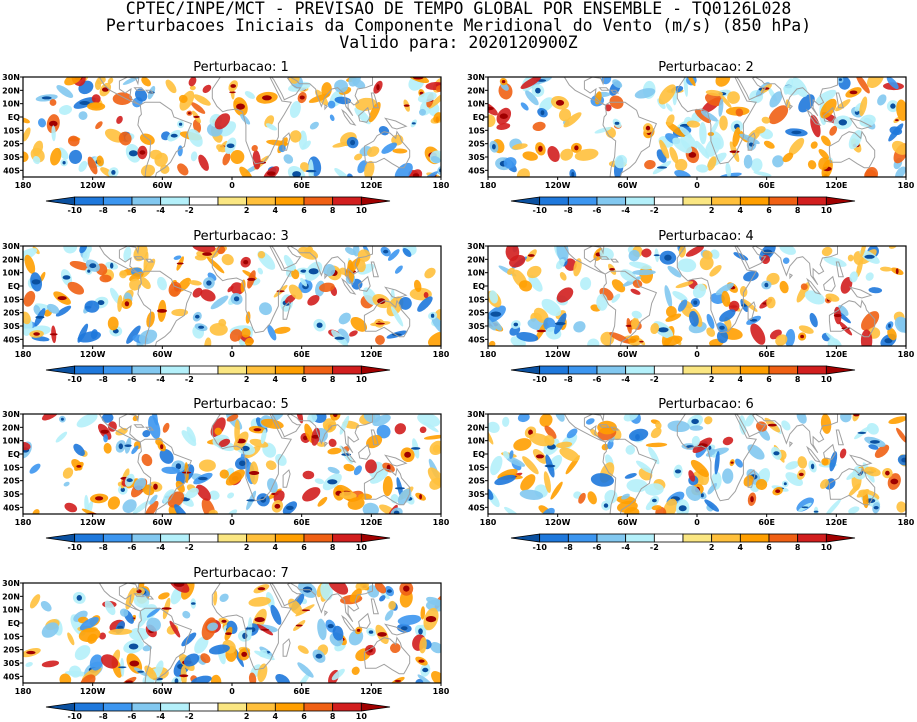 The width and height of the screenshot is (917, 722). What do you see at coordinates (705, 236) in the screenshot?
I see `panel-title: Perturbacao: 4` at bounding box center [705, 236].